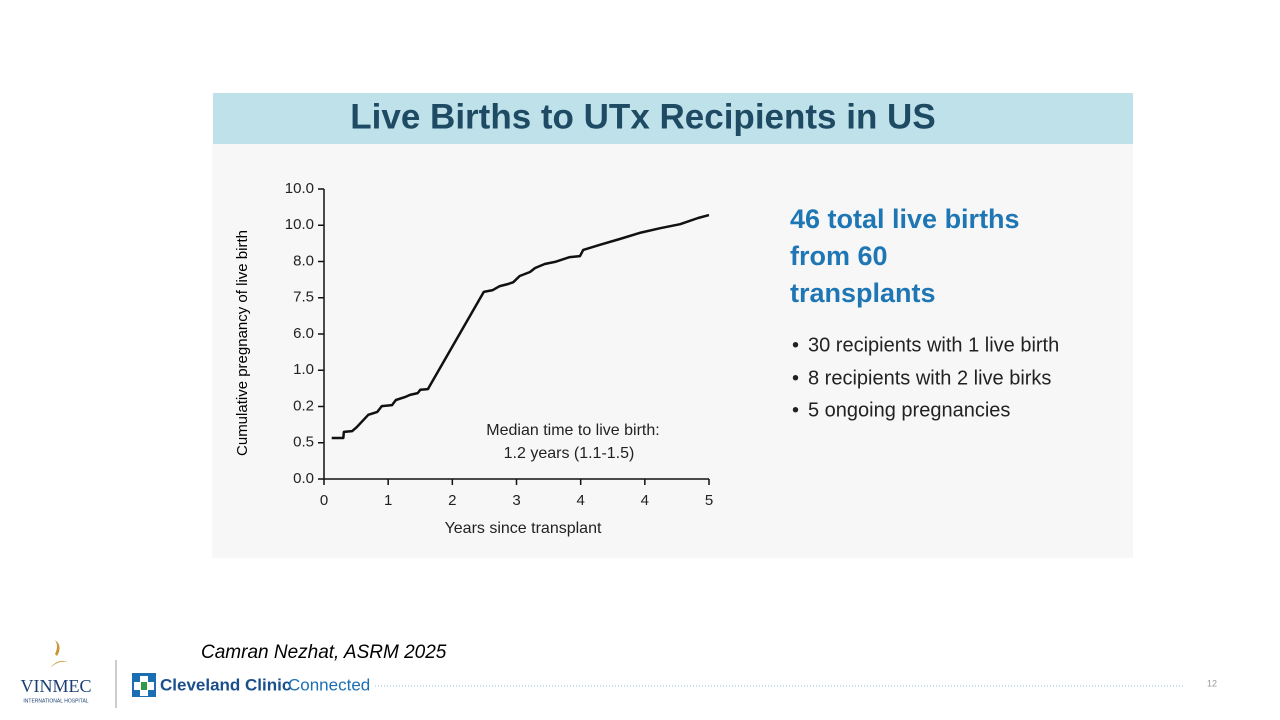 The image size is (1280, 720). Describe the element at coordinates (225, 684) in the screenshot. I see `cleveland-name: Cleveland Clinic` at that location.